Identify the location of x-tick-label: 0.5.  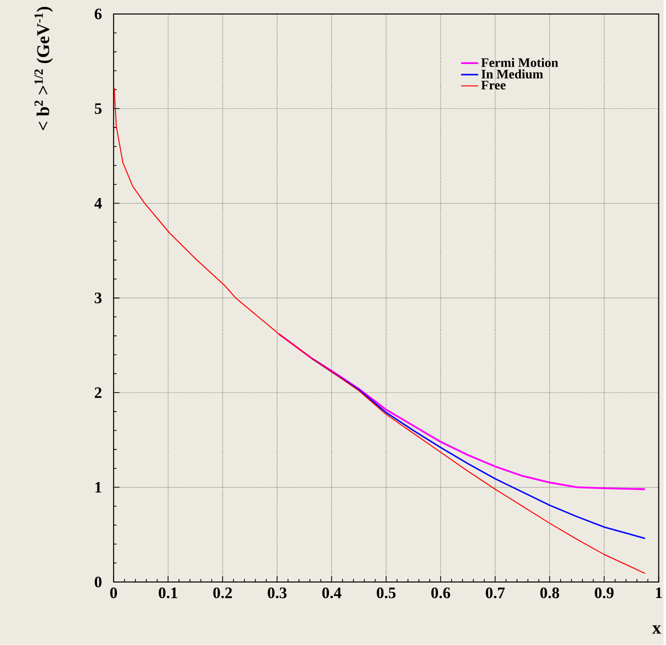
(386, 593).